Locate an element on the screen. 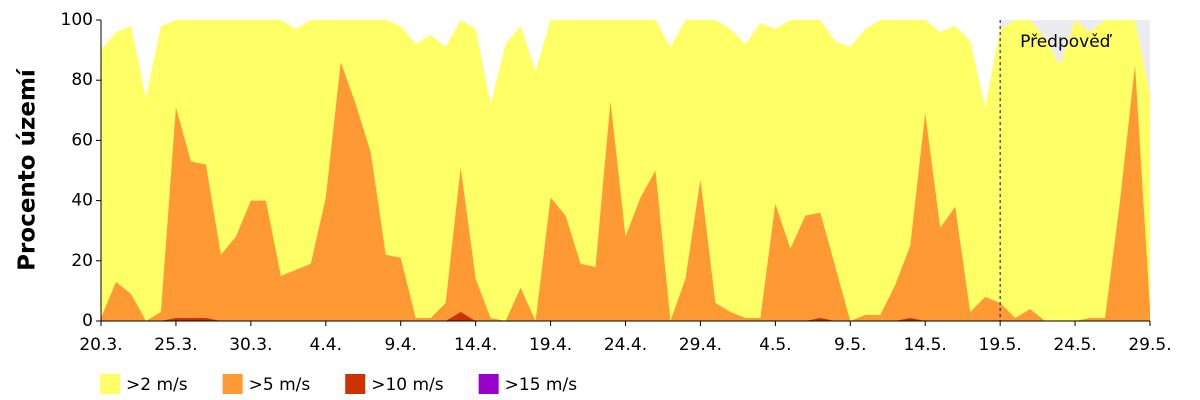 The image size is (1200, 400). y-tick-label: 60 is located at coordinates (82, 140).